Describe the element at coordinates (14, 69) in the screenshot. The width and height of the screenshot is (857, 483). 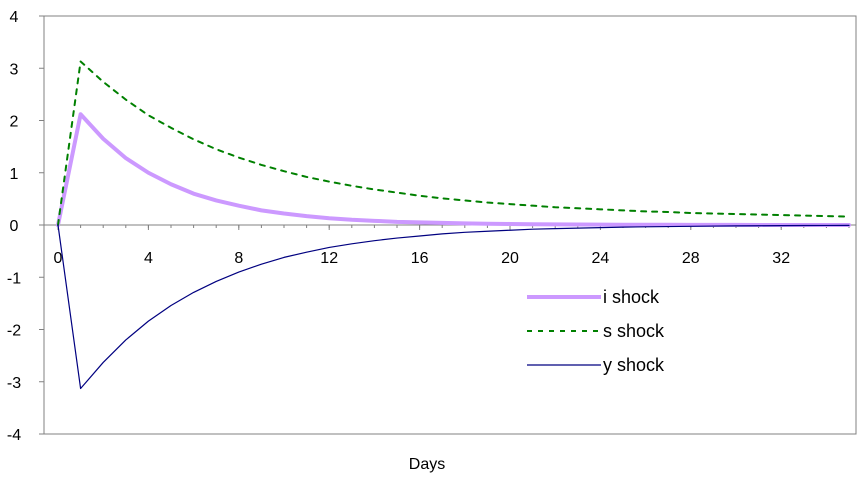
I see `y-tick-label: 3` at that location.